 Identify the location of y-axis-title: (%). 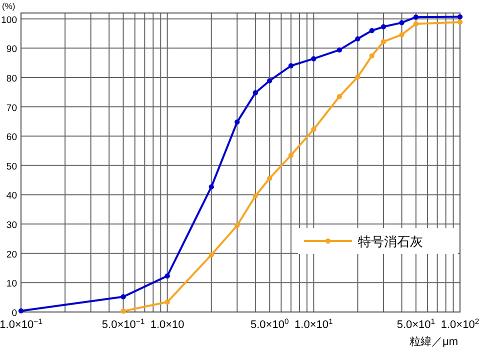
(9, 6).